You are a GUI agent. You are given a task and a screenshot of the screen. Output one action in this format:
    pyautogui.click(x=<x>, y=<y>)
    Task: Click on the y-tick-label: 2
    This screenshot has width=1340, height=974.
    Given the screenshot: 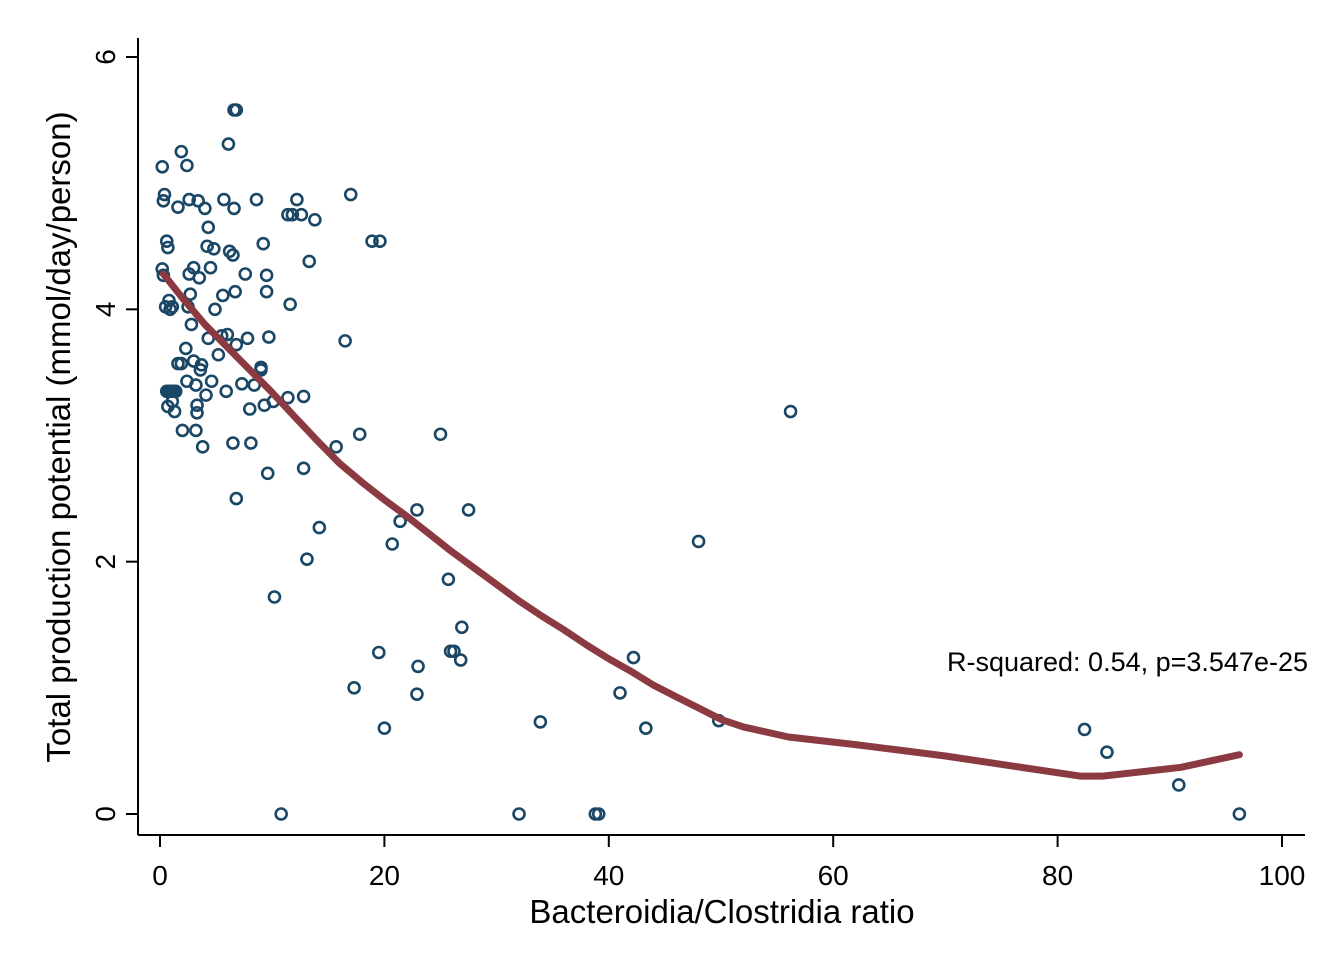 What is the action you would take?
    pyautogui.click(x=105, y=562)
    